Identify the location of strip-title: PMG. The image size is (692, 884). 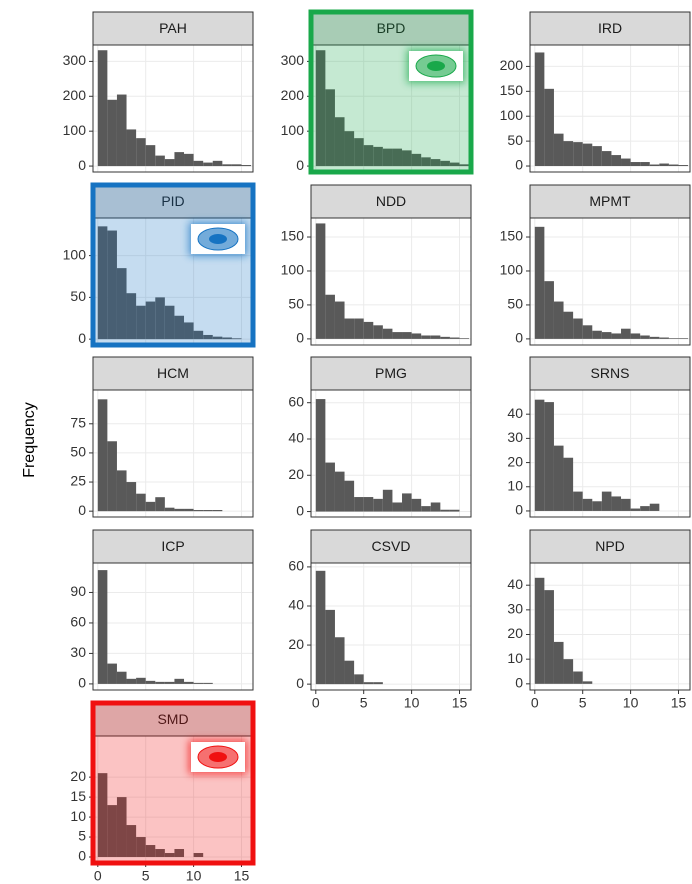
(391, 373).